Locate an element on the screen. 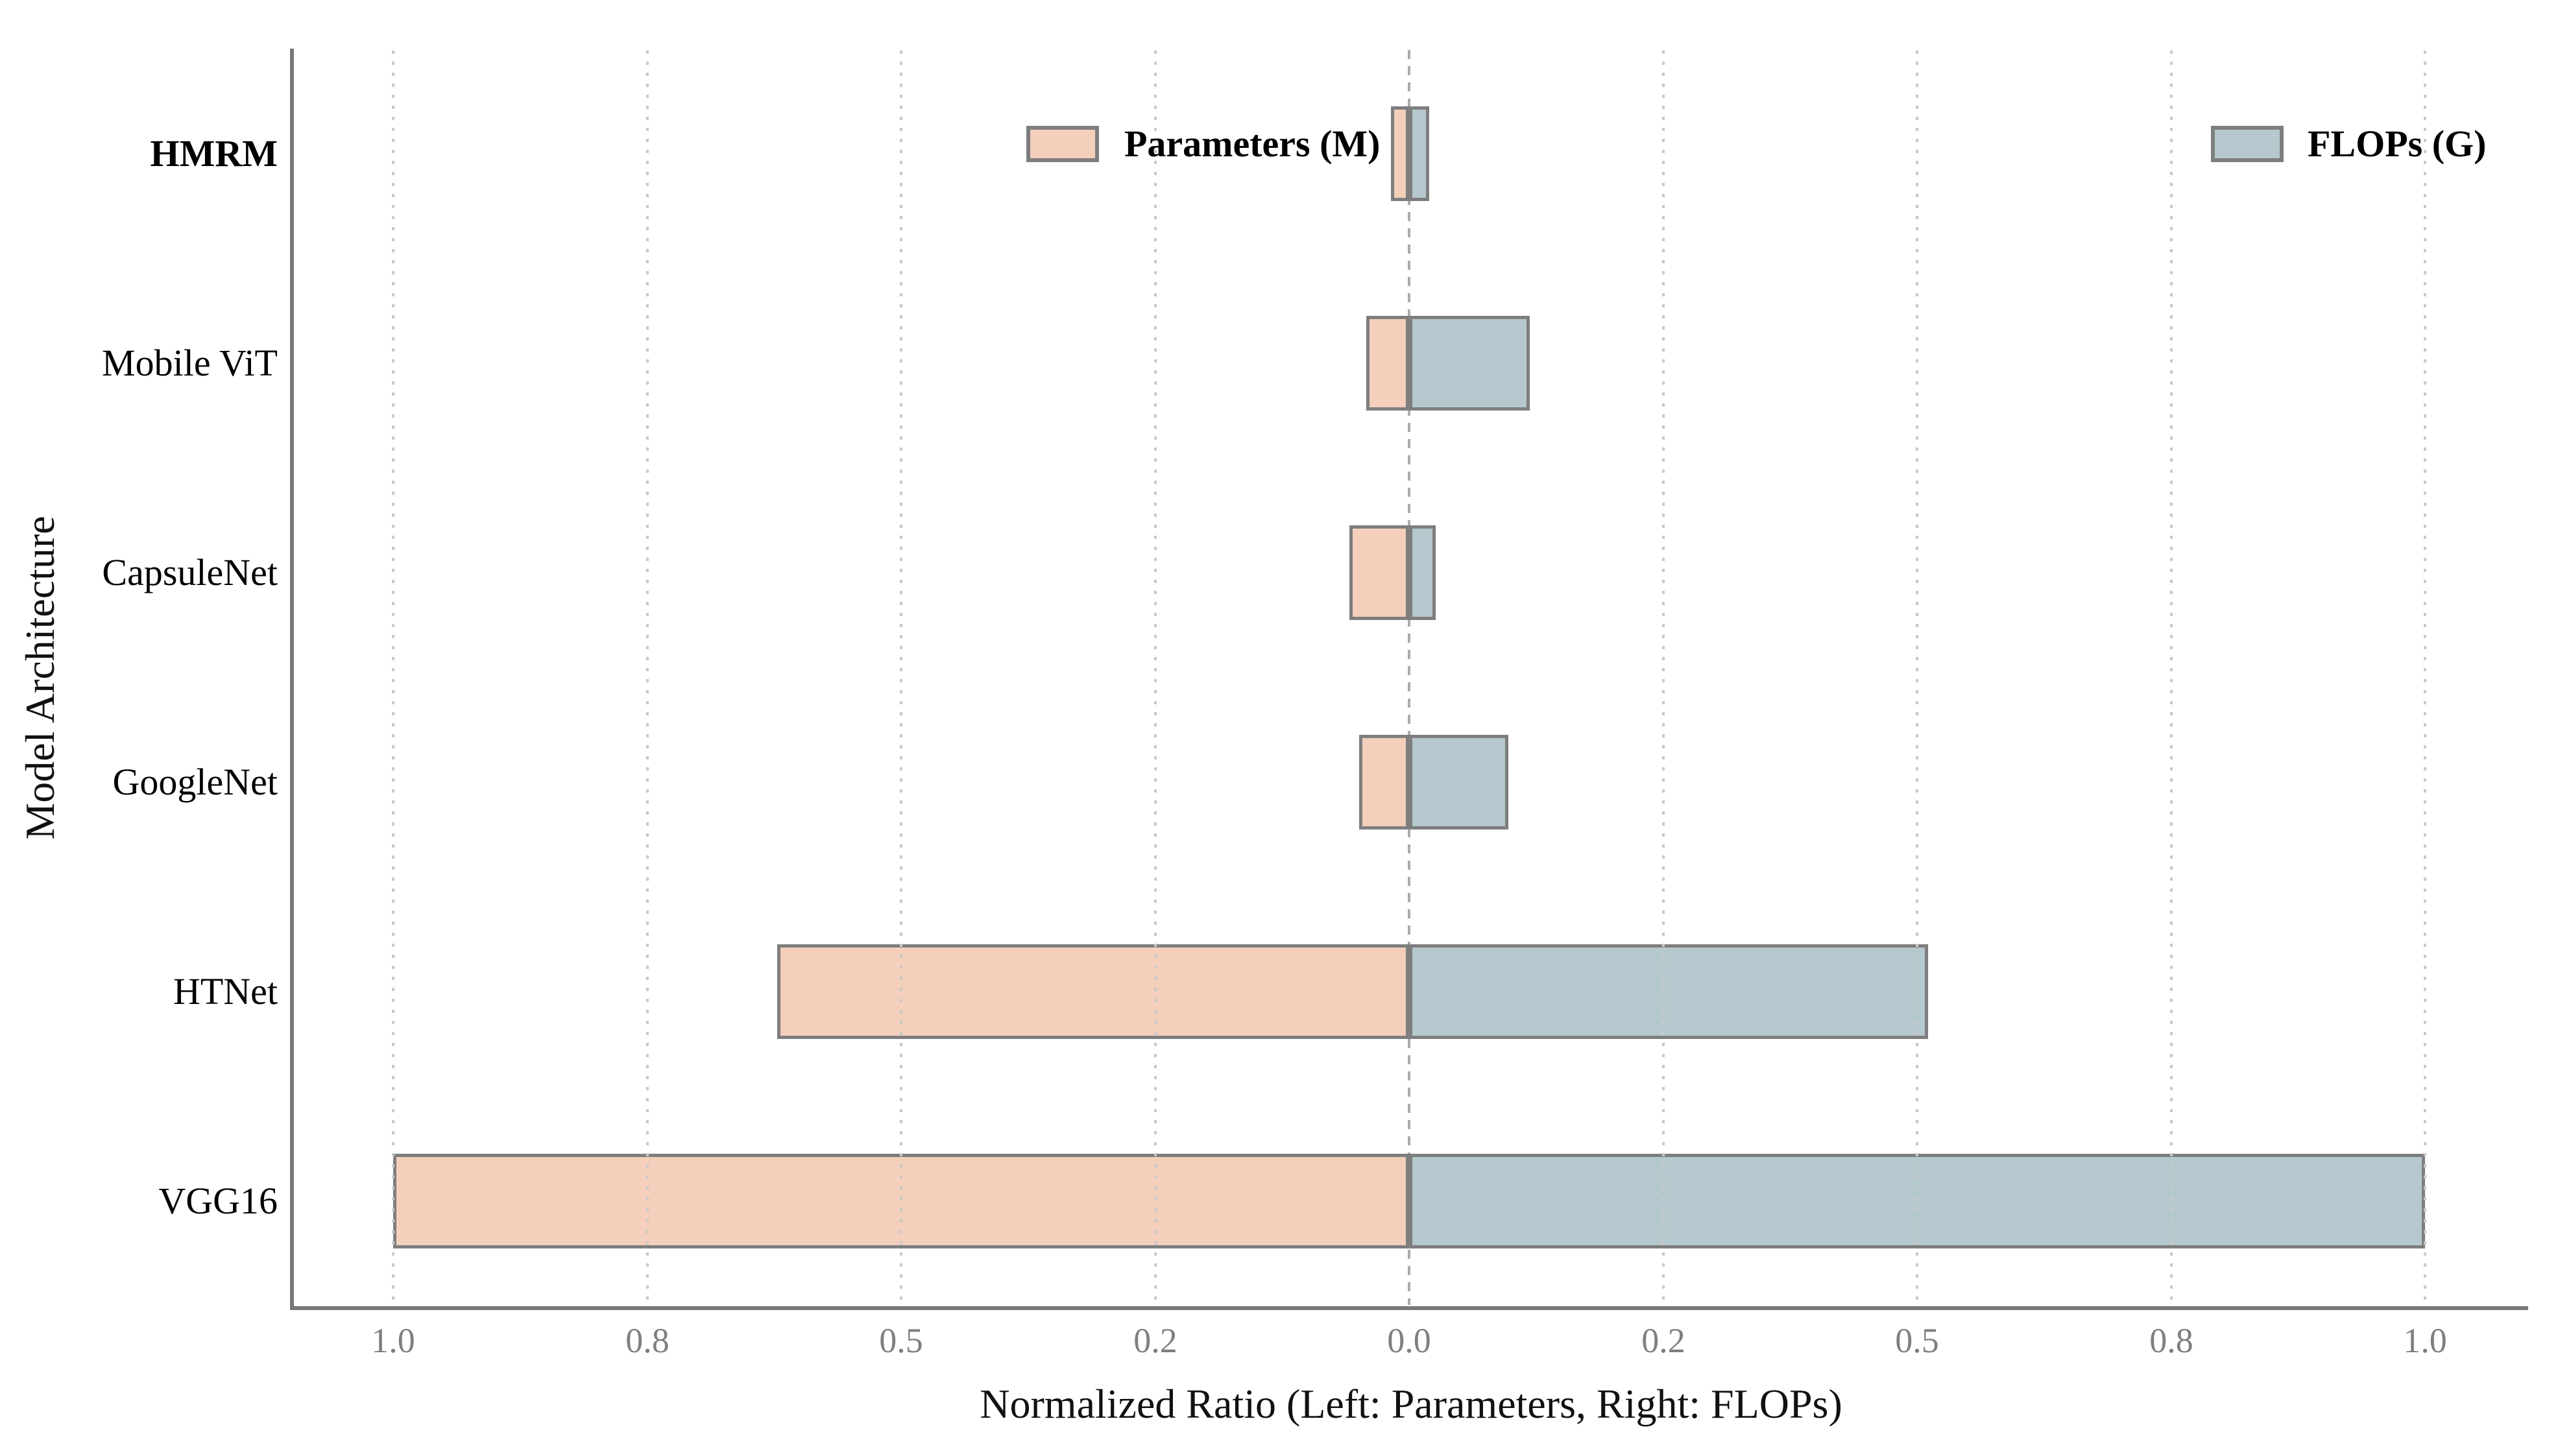 Image resolution: width=2571 pixels, height=1456 pixels. y-category-label-googlenet: GoogleNet is located at coordinates (195, 782).